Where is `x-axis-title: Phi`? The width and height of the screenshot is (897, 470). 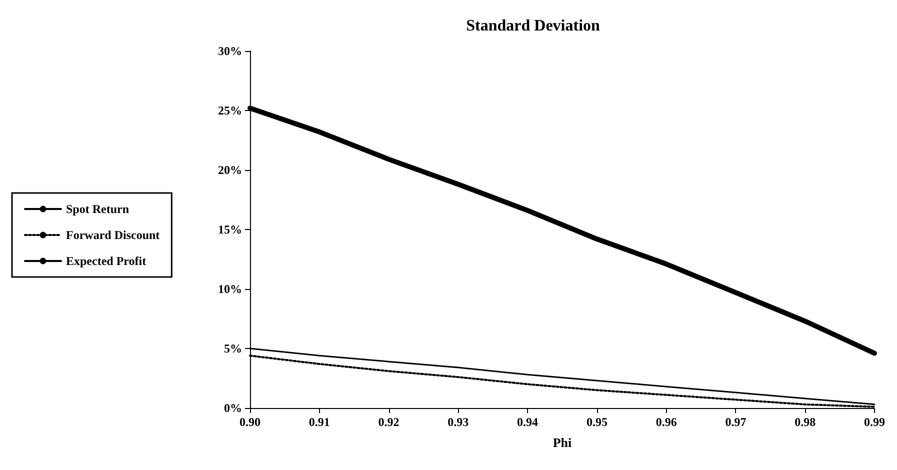 x-axis-title: Phi is located at coordinates (562, 442).